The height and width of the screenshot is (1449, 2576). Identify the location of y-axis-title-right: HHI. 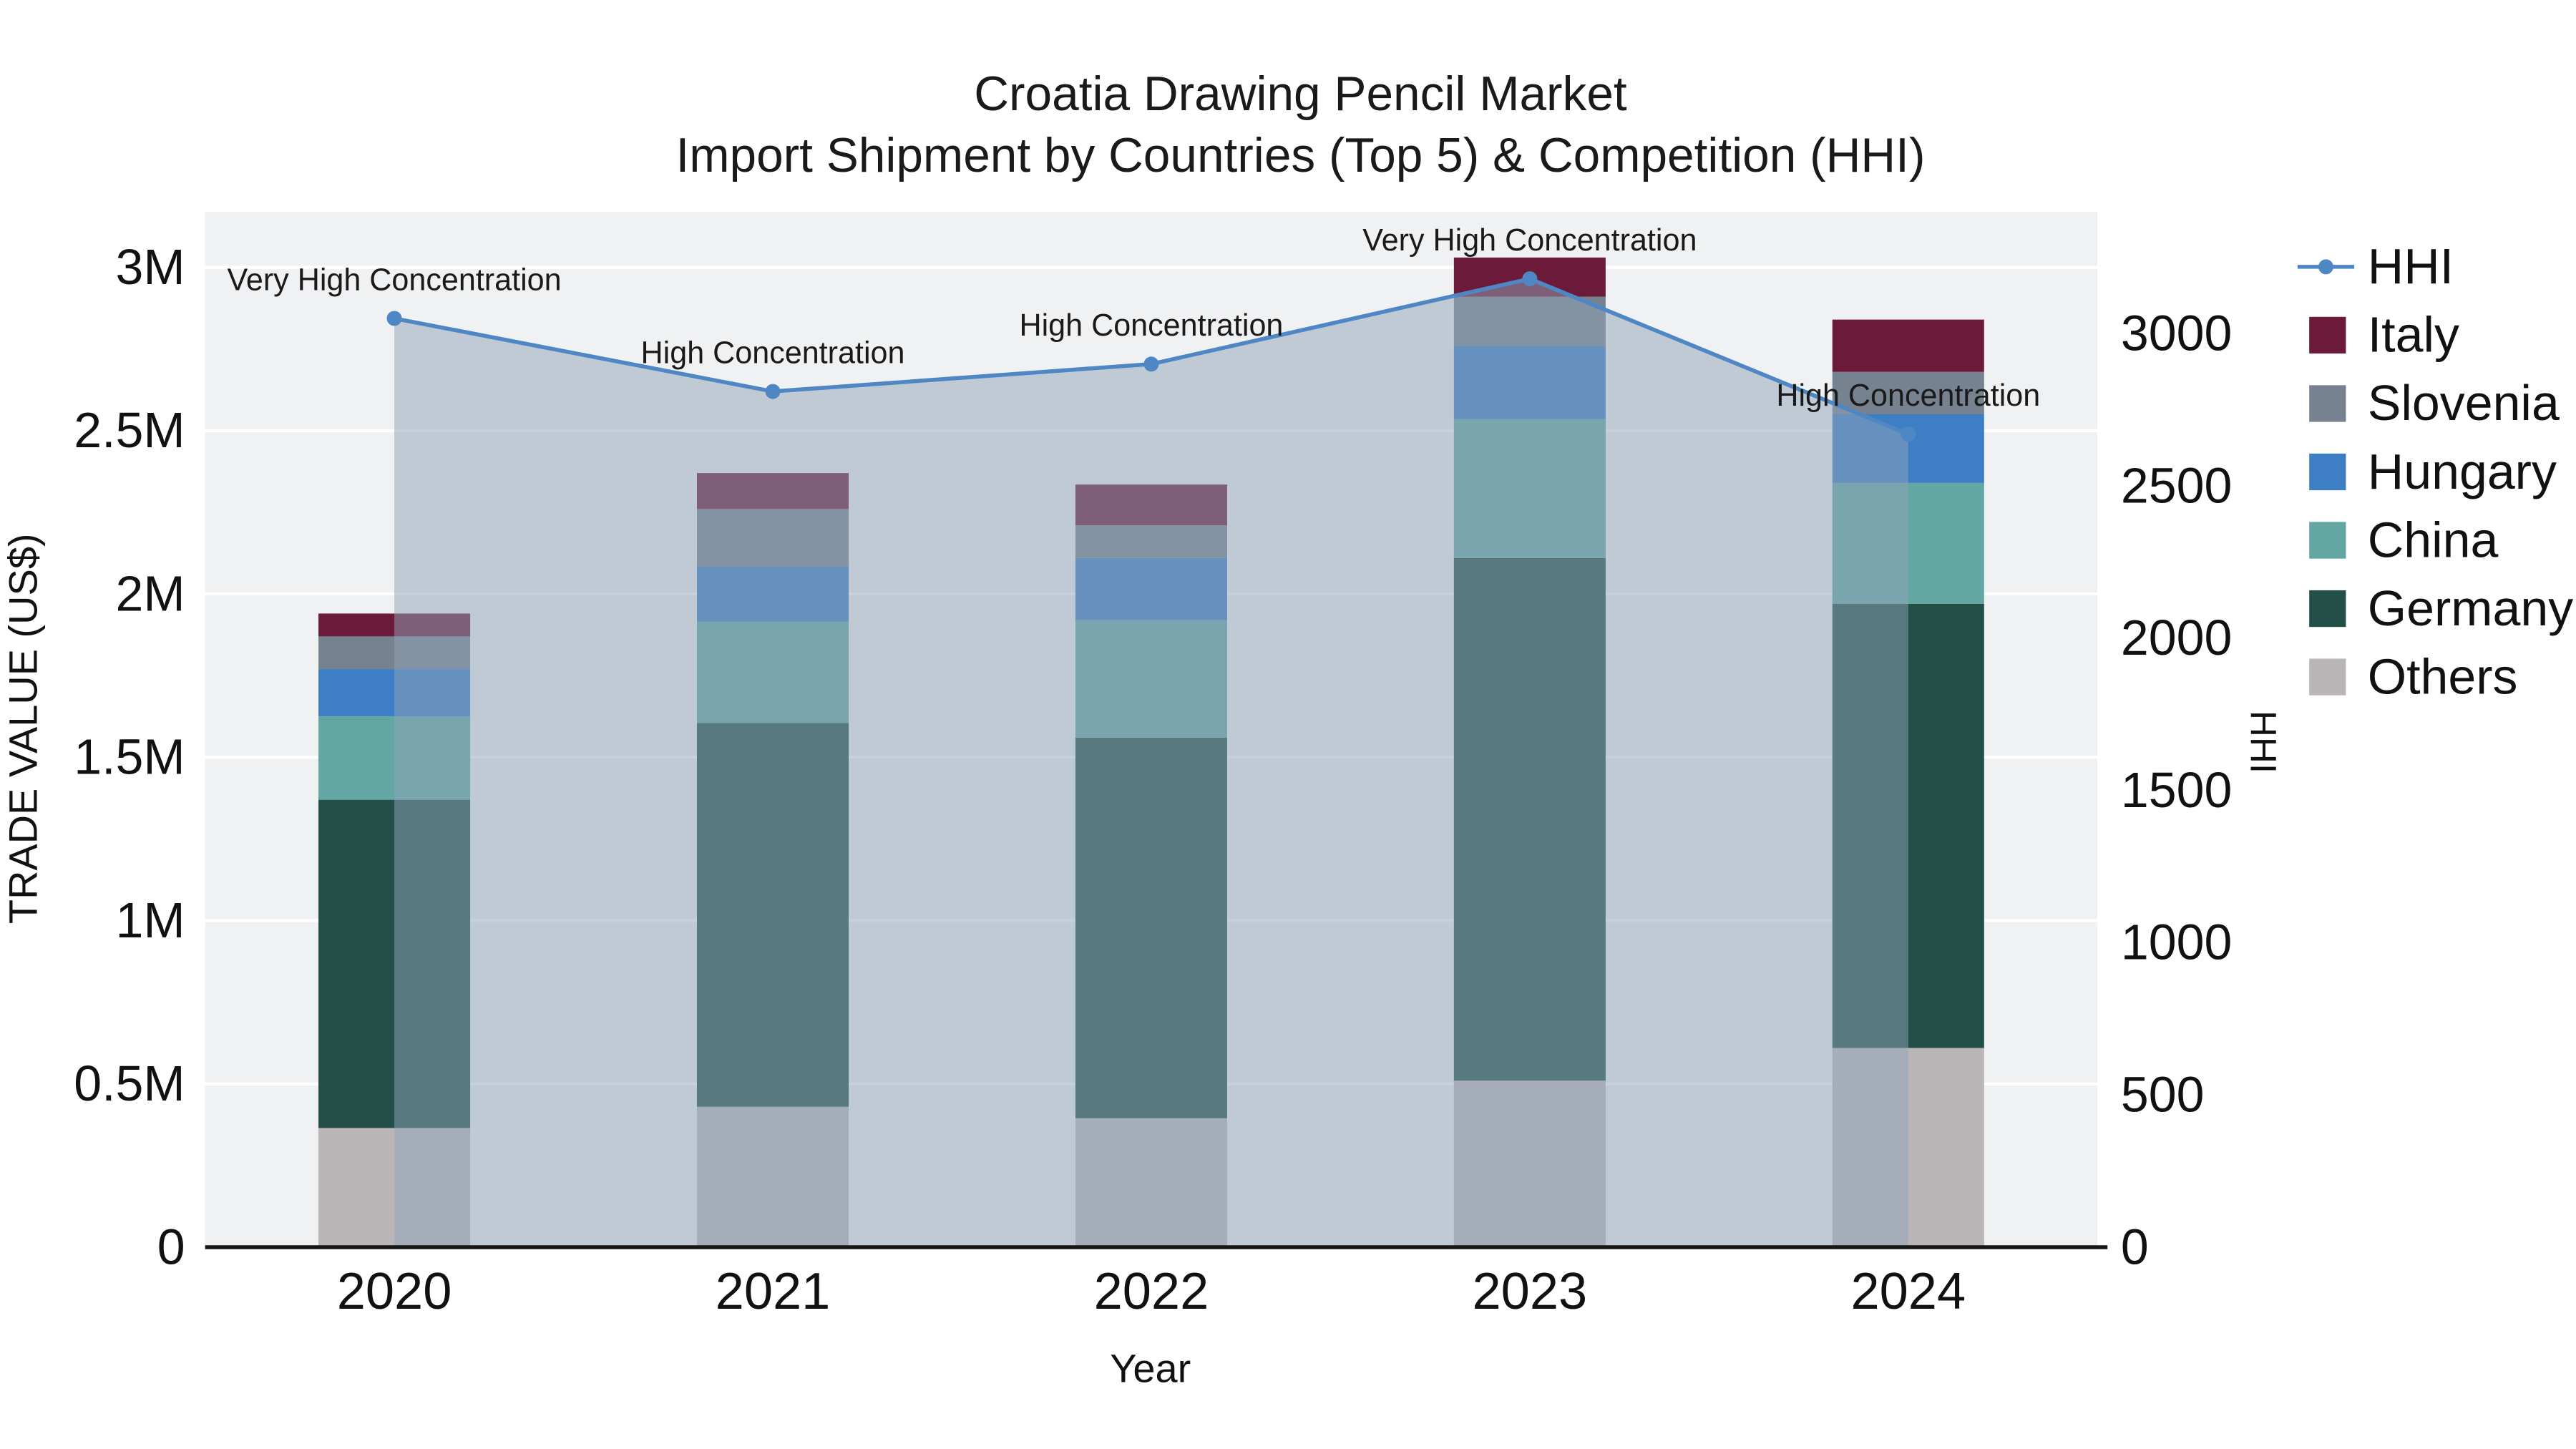
(2263, 742).